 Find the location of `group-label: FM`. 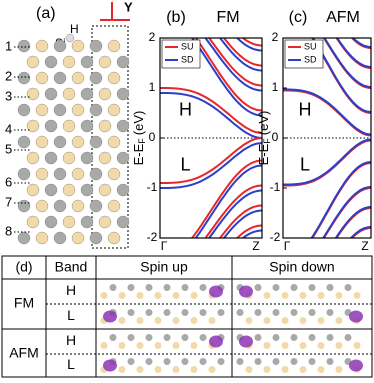

group-label: FM is located at coordinates (24, 303).